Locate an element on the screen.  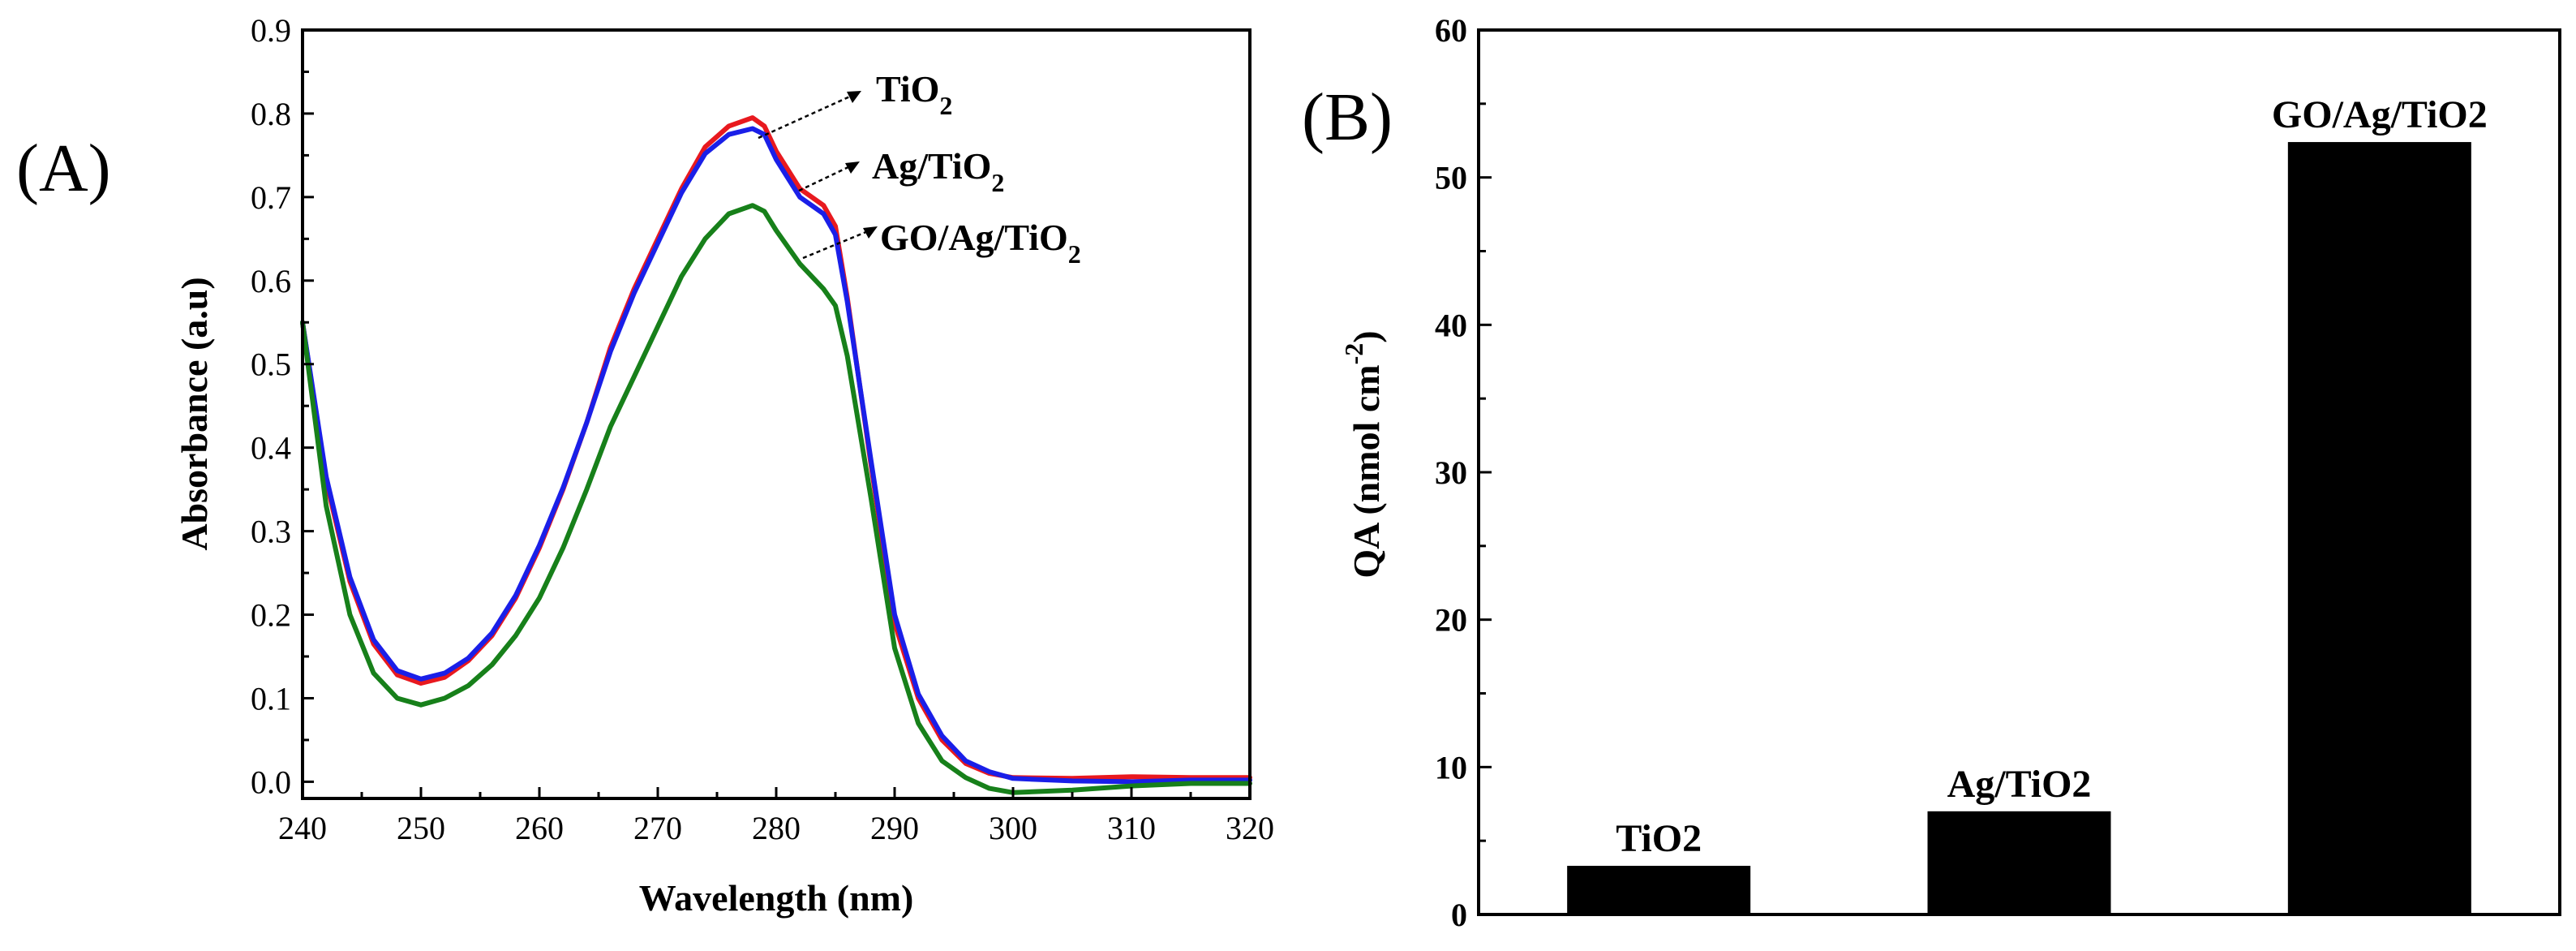
y-tick-label-0.6: 0.6 is located at coordinates (271, 281).